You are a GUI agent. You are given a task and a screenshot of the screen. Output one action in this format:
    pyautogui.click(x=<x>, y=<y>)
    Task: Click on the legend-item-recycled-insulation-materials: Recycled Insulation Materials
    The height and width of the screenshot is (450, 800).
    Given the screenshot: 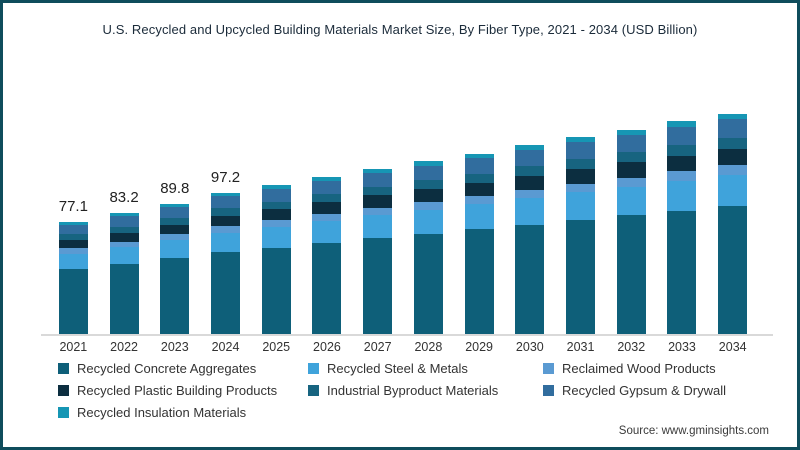 What is the action you would take?
    pyautogui.click(x=183, y=412)
    